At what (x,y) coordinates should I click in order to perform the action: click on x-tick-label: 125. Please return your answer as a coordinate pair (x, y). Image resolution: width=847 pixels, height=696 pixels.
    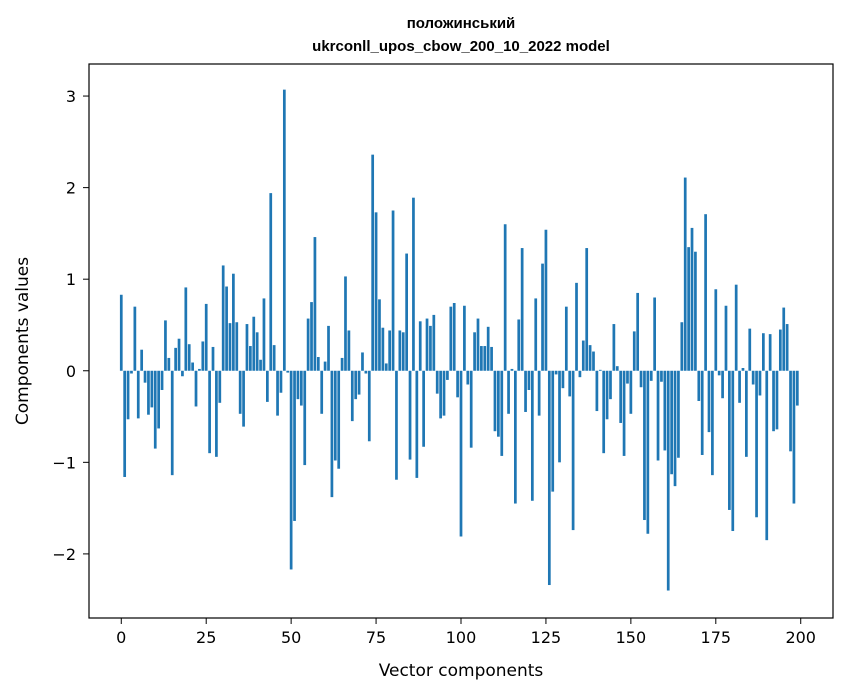
    Looking at the image, I should click on (546, 637).